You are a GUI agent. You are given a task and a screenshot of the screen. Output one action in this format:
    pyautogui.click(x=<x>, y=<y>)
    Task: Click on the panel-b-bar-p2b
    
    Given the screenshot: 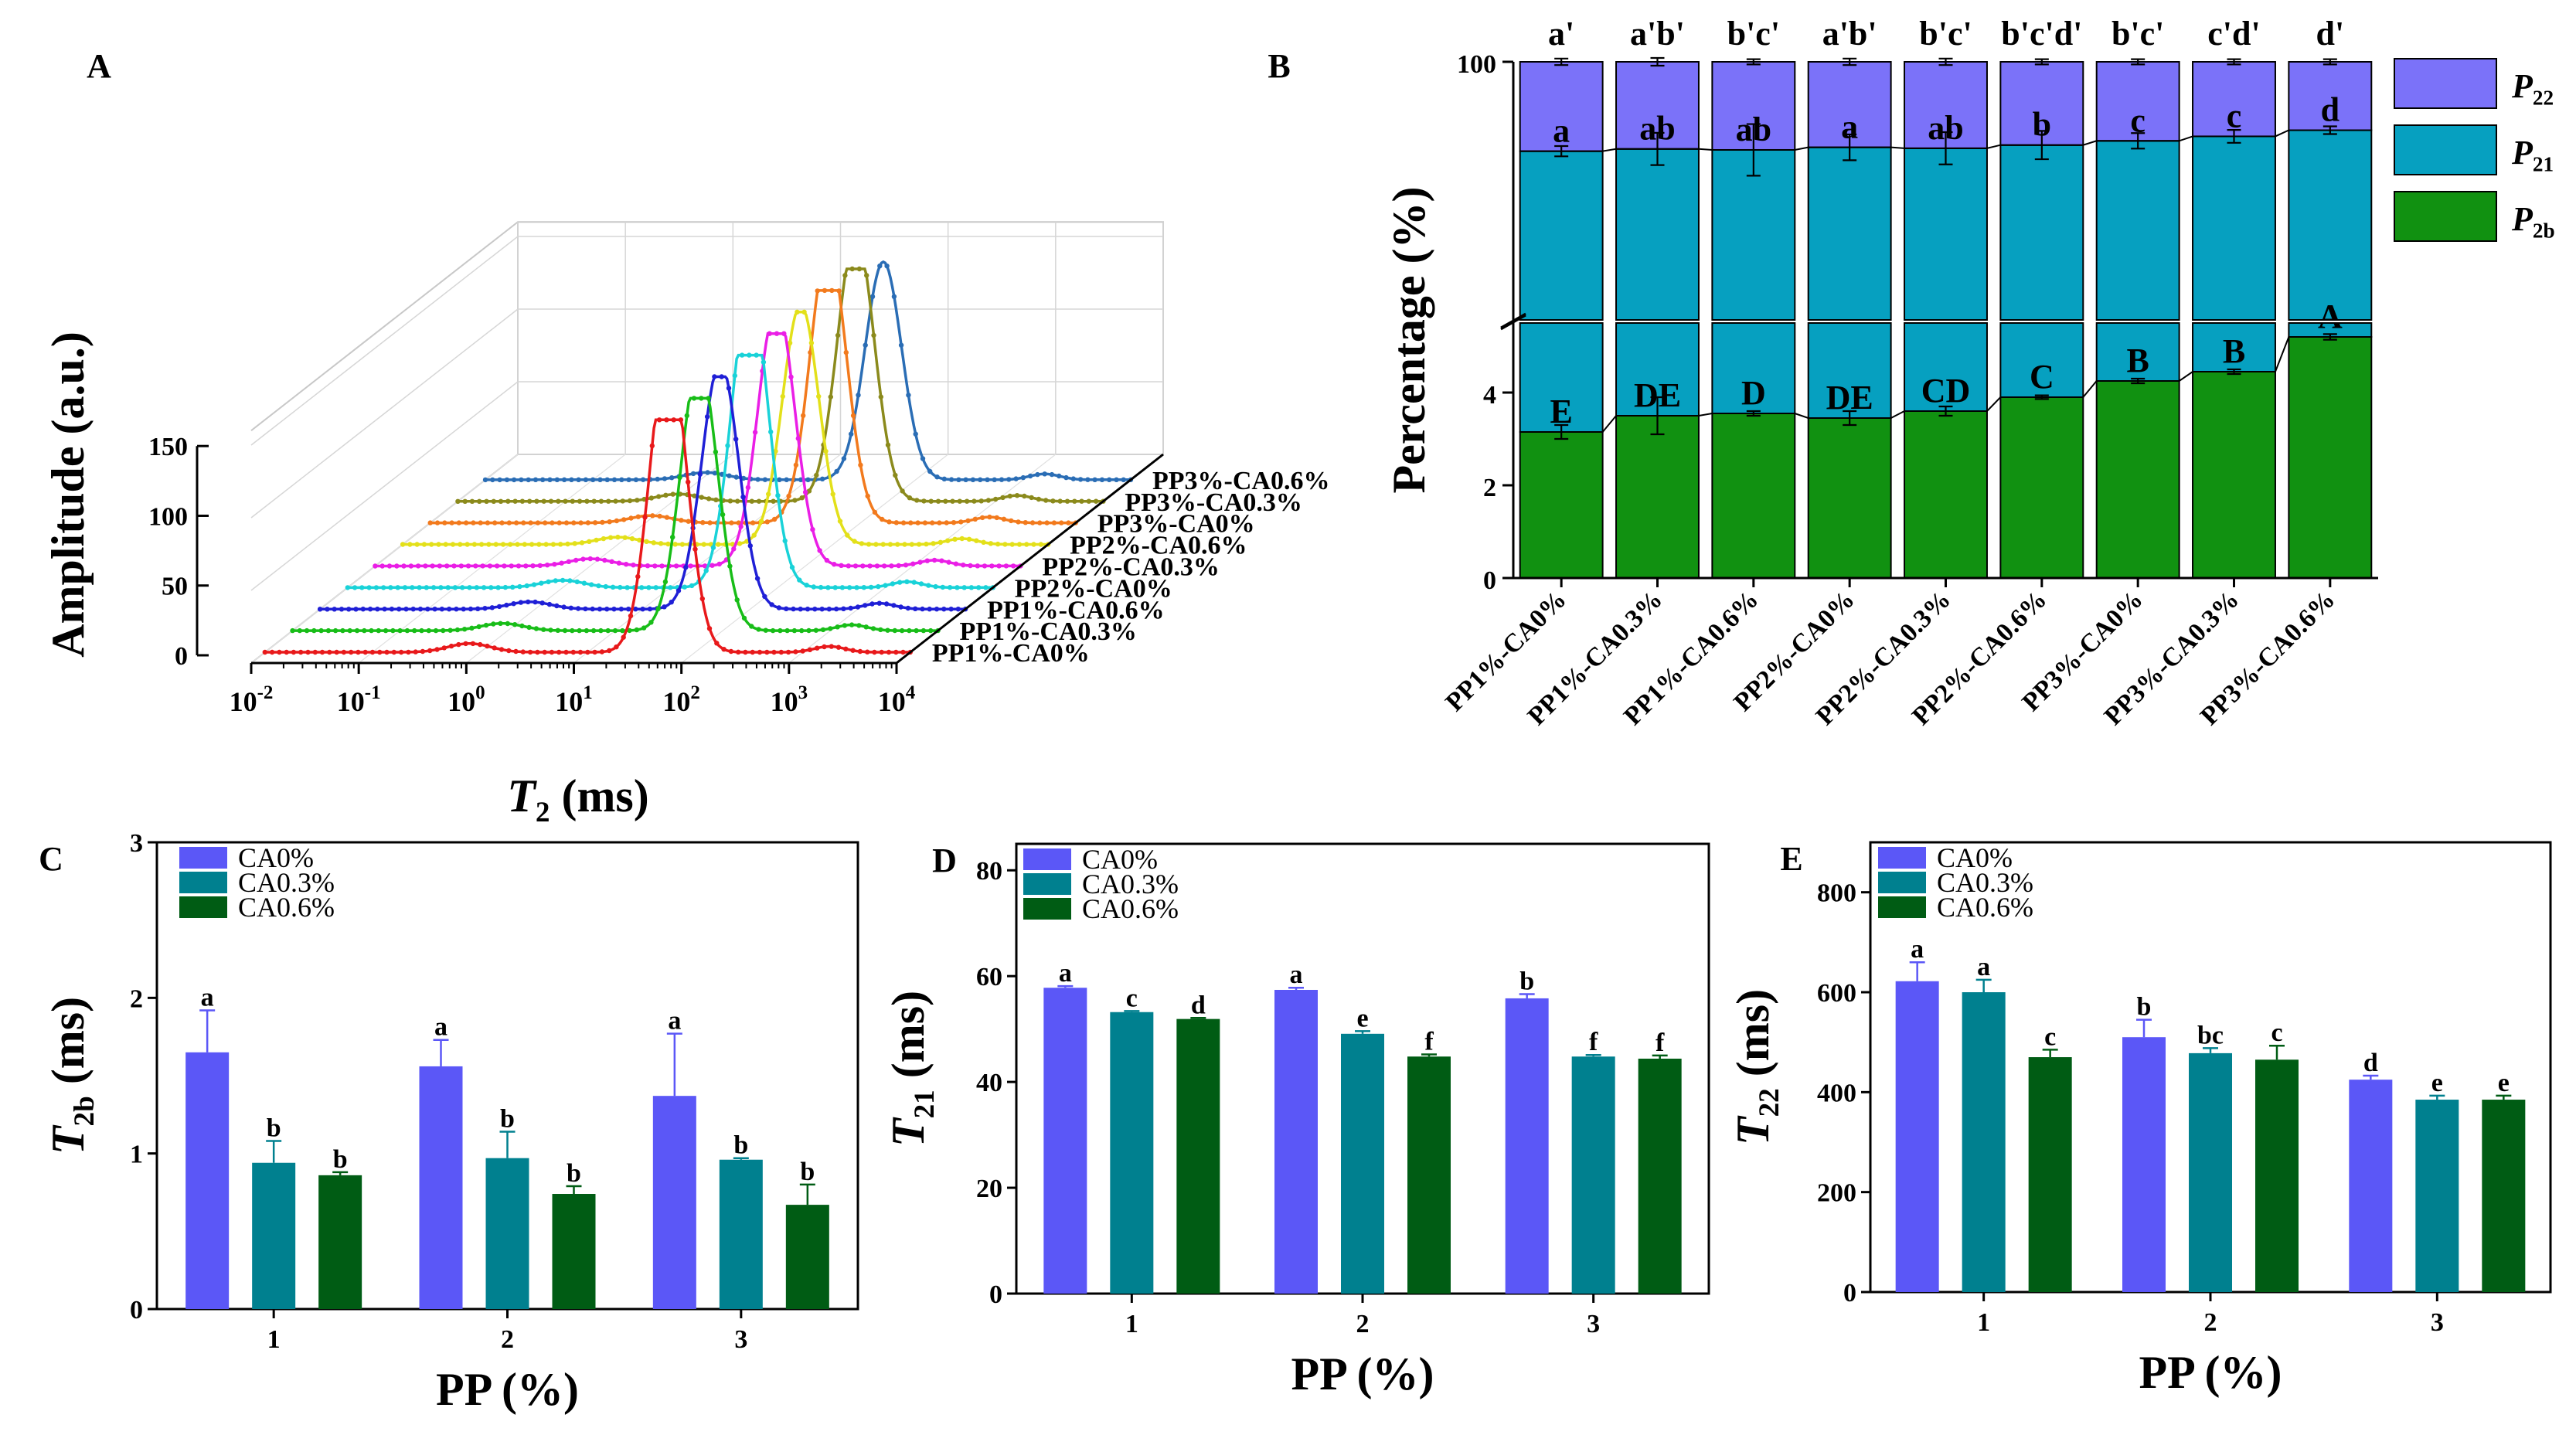 What is the action you would take?
    pyautogui.click(x=1946, y=494)
    